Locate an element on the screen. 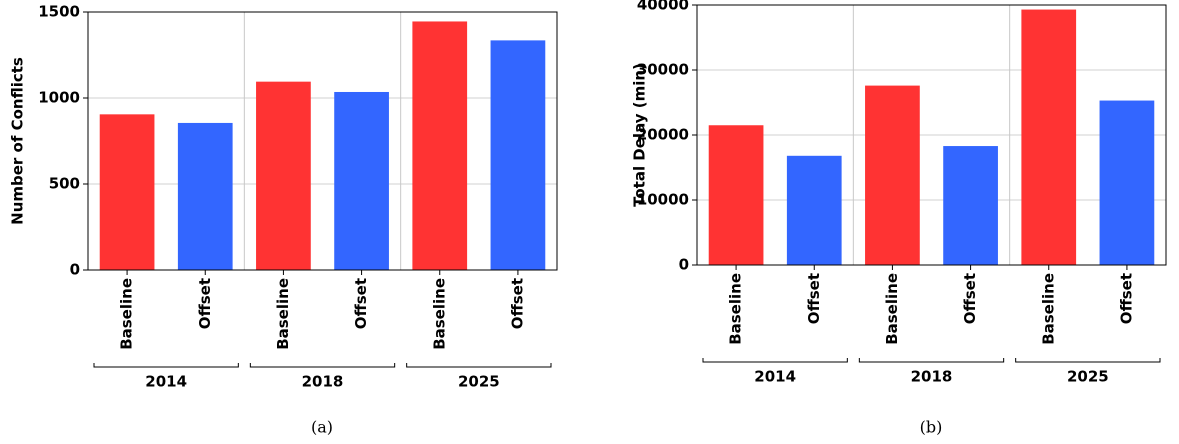  y-tick-label: 30000 is located at coordinates (663, 70).